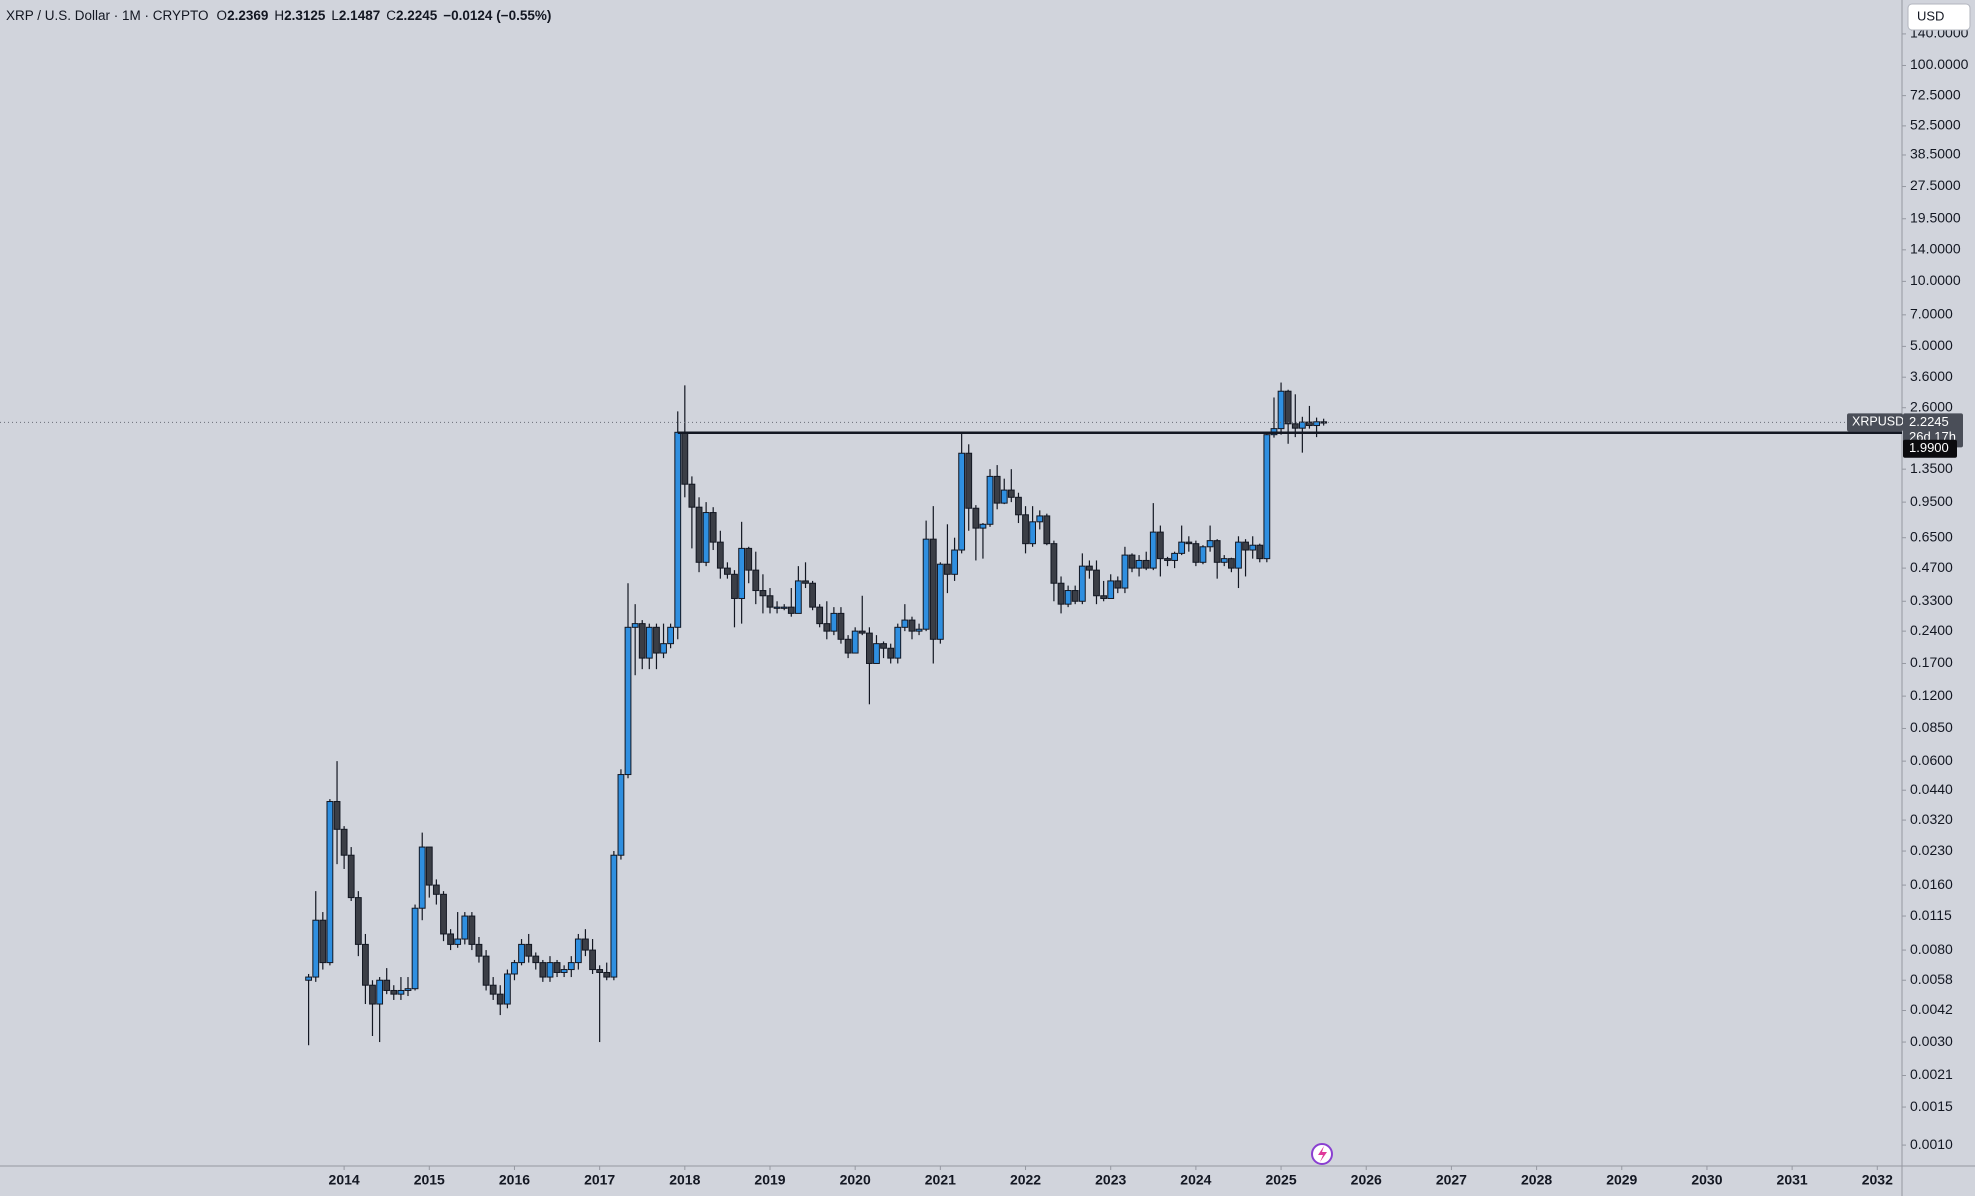  What do you see at coordinates (1931, 819) in the screenshot?
I see `y-tick-label: 0.0320` at bounding box center [1931, 819].